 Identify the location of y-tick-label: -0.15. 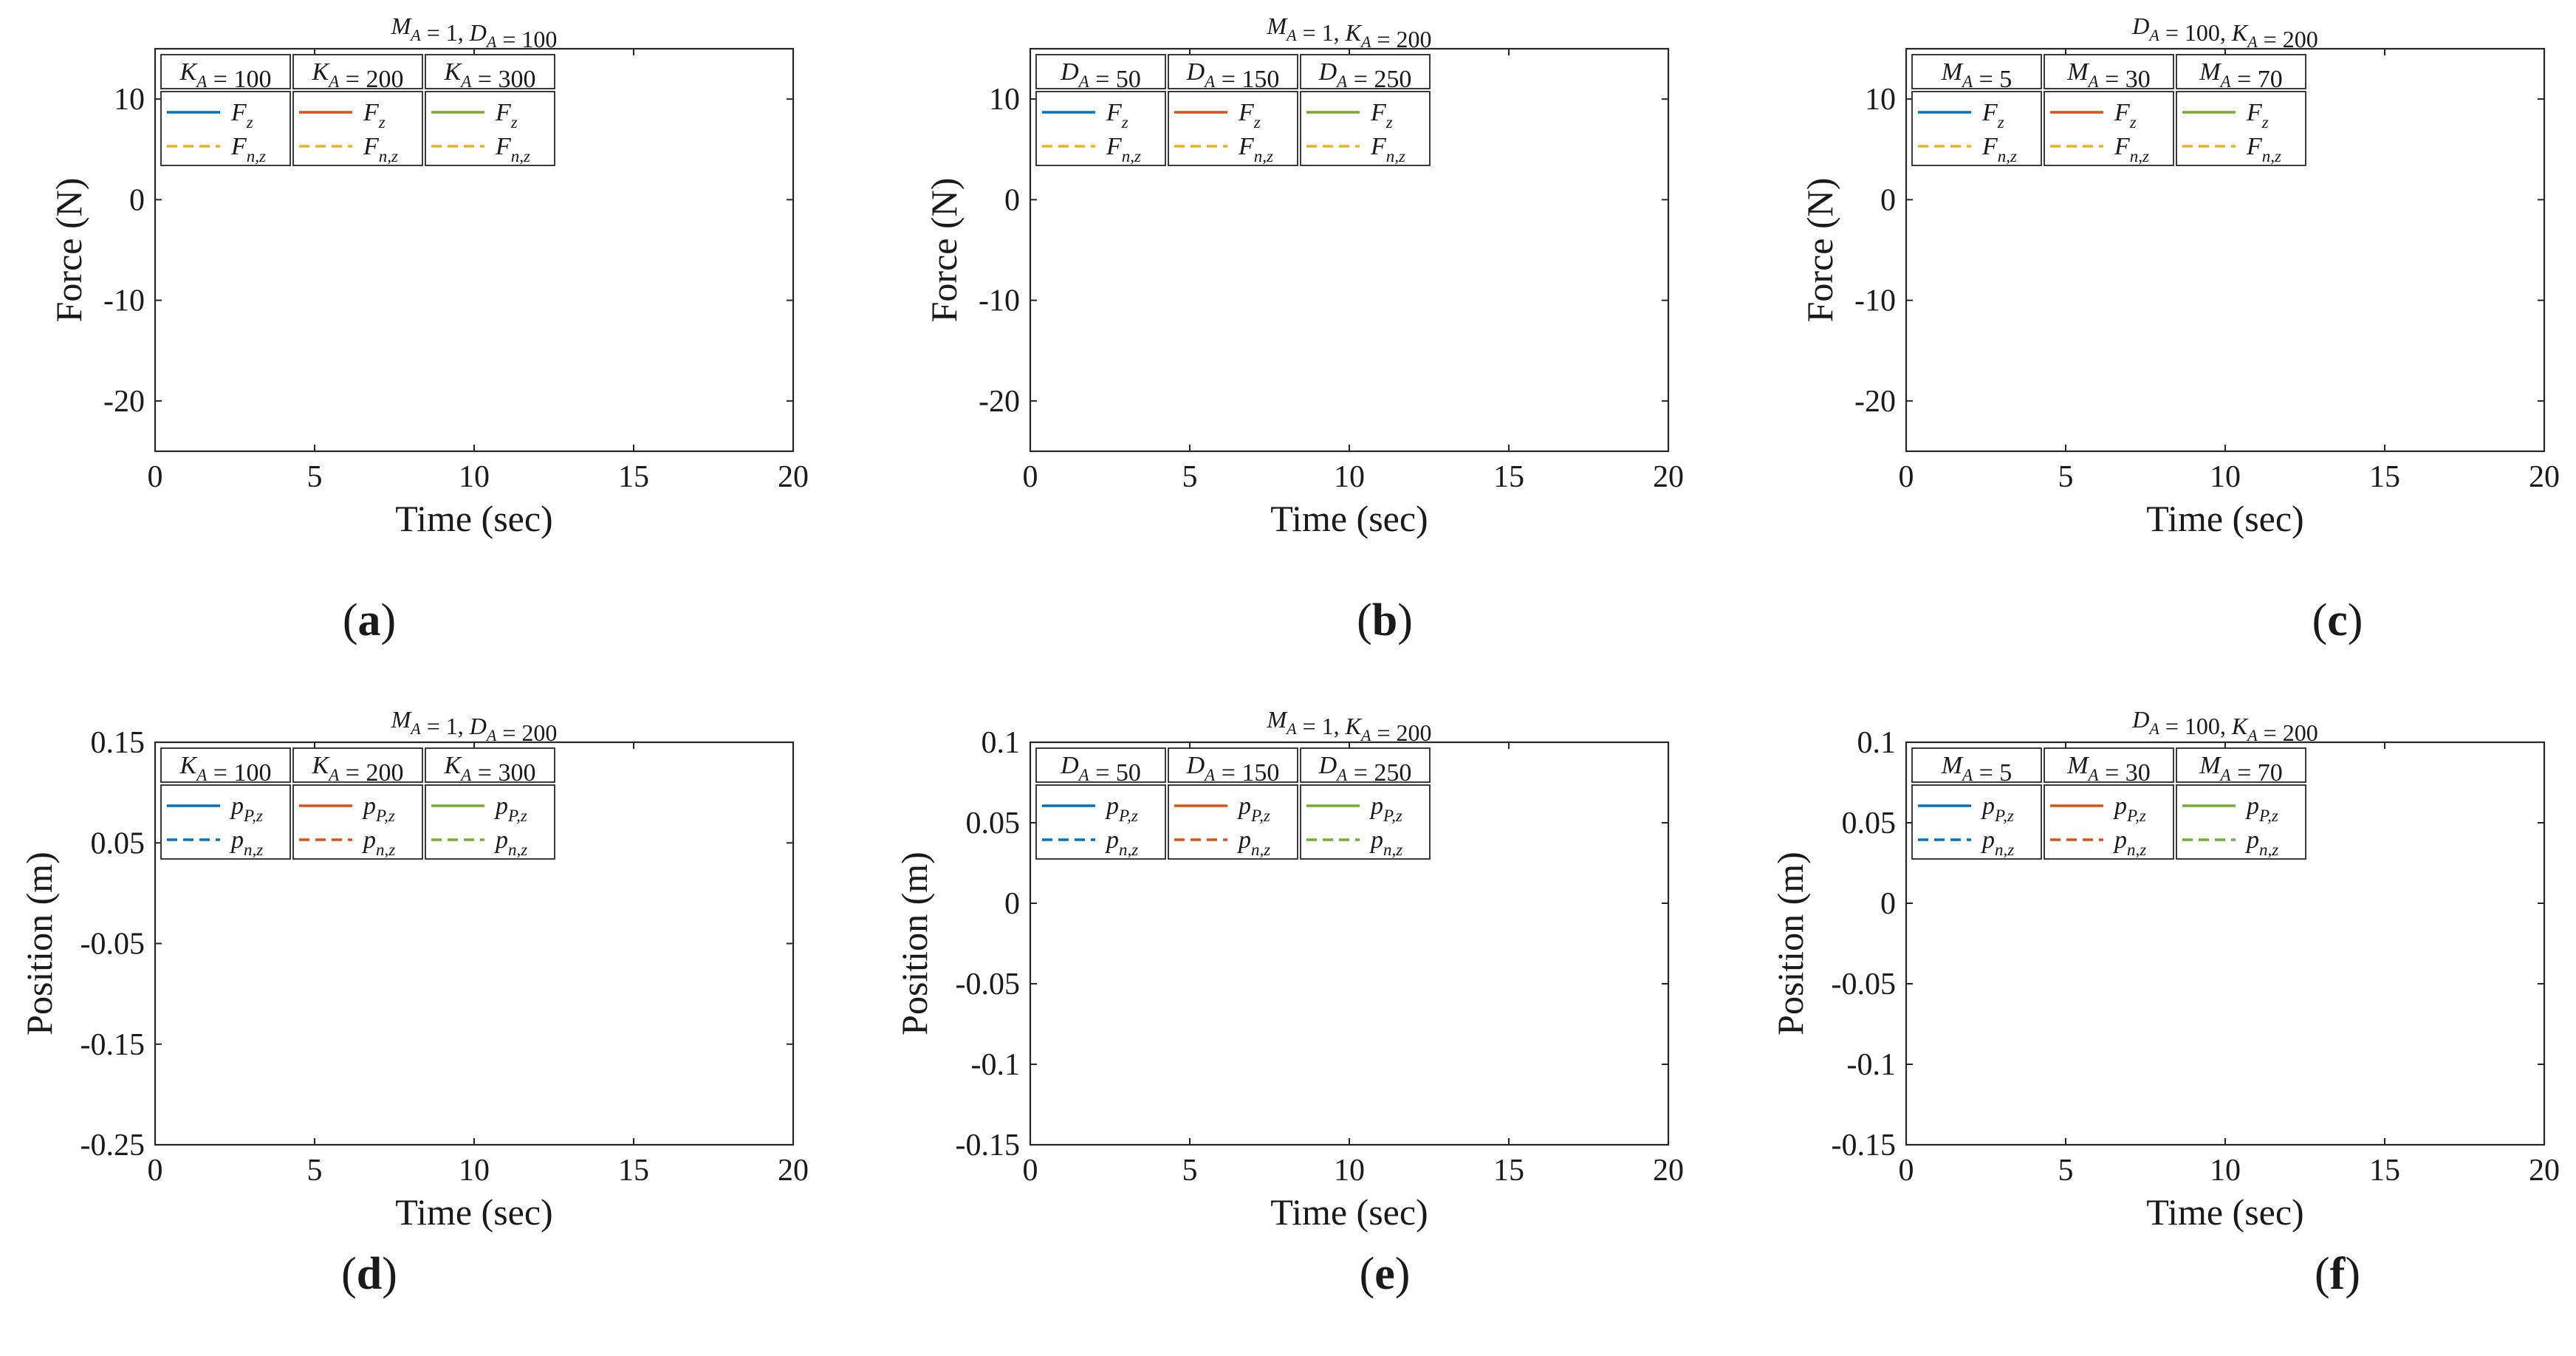
(988, 1146).